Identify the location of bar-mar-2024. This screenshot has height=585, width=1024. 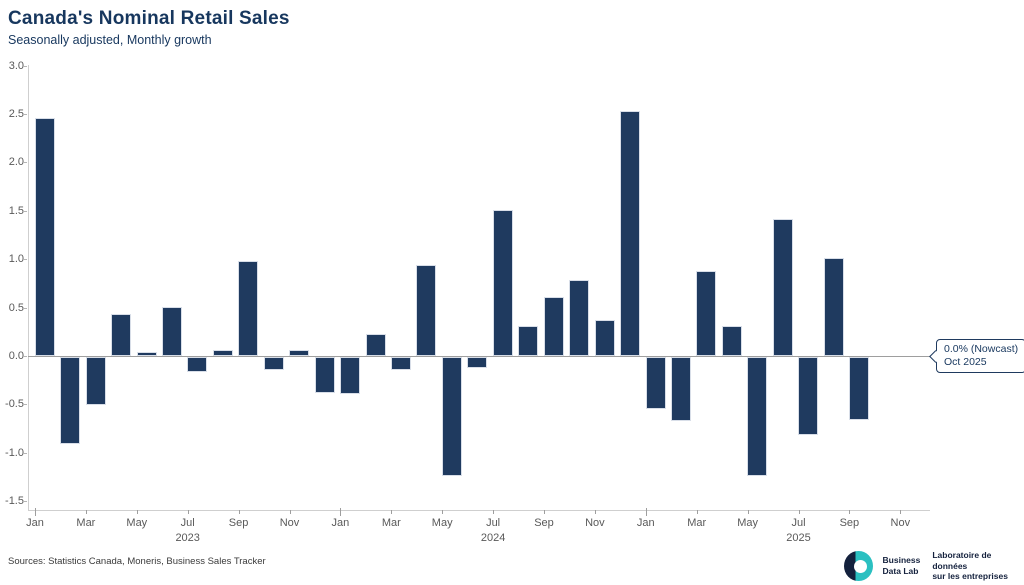
(401, 363).